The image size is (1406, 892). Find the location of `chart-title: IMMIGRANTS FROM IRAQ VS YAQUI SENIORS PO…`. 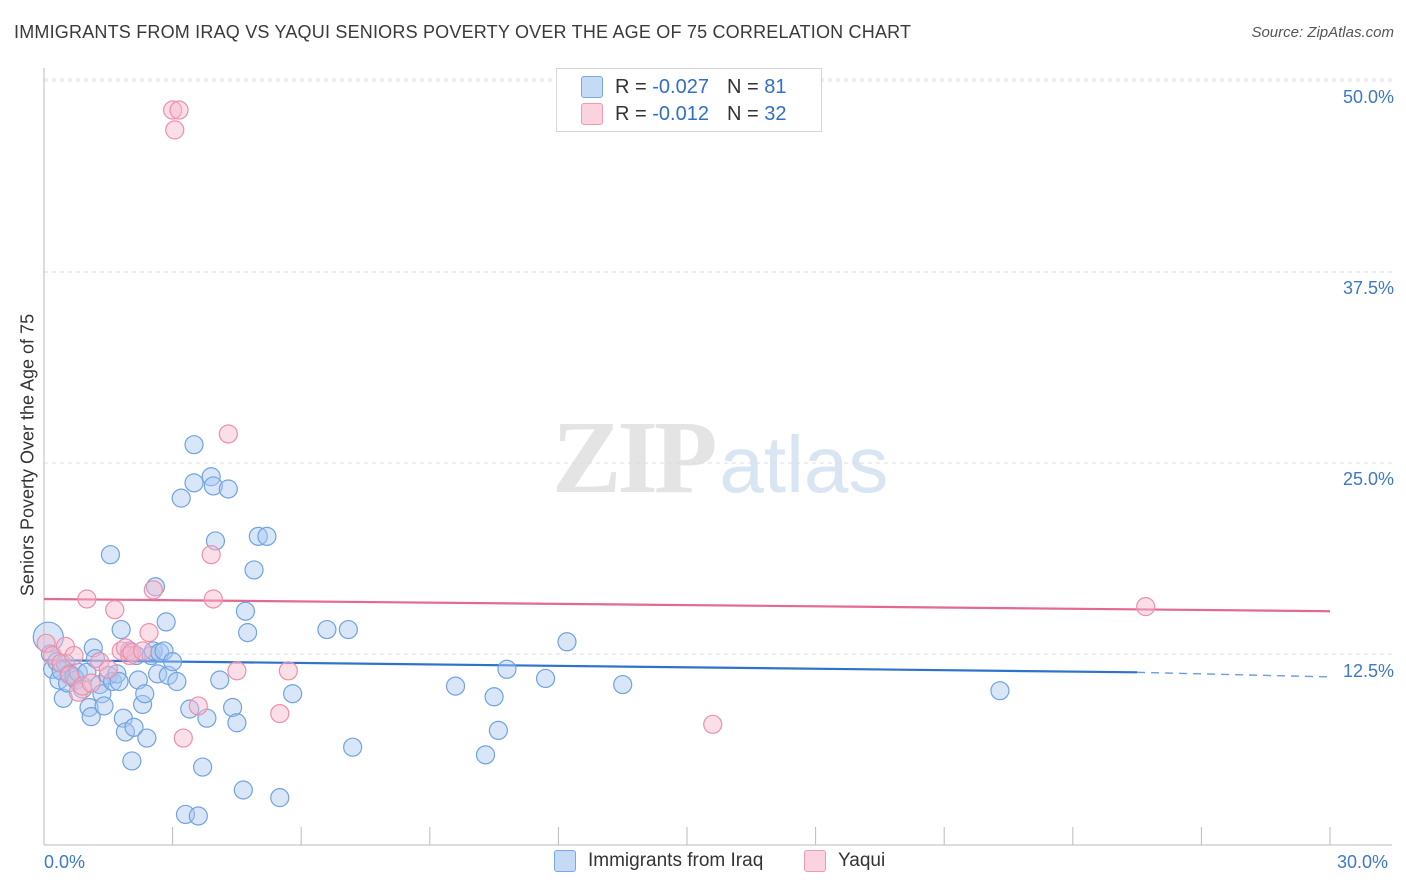

chart-title: IMMIGRANTS FROM IRAQ VS YAQUI SENIORS PO… is located at coordinates (463, 32).